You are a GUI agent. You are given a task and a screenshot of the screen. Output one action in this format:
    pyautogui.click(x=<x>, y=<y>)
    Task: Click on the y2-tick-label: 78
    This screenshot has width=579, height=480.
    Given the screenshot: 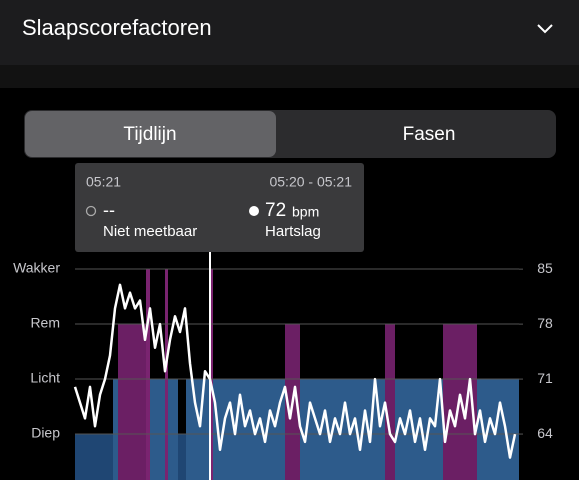 What is the action you would take?
    pyautogui.click(x=545, y=323)
    